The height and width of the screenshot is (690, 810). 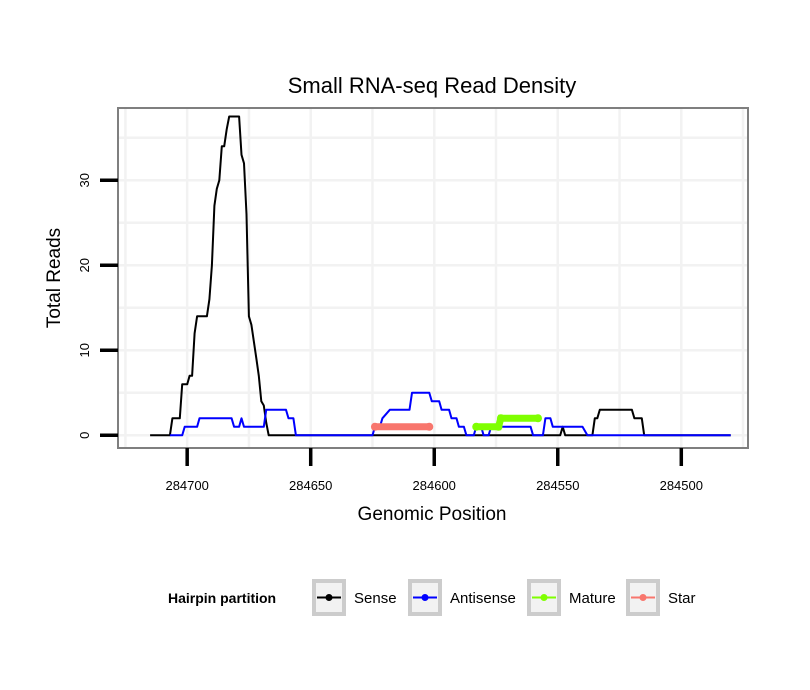 What do you see at coordinates (643, 597) in the screenshot?
I see `star-legend-point` at bounding box center [643, 597].